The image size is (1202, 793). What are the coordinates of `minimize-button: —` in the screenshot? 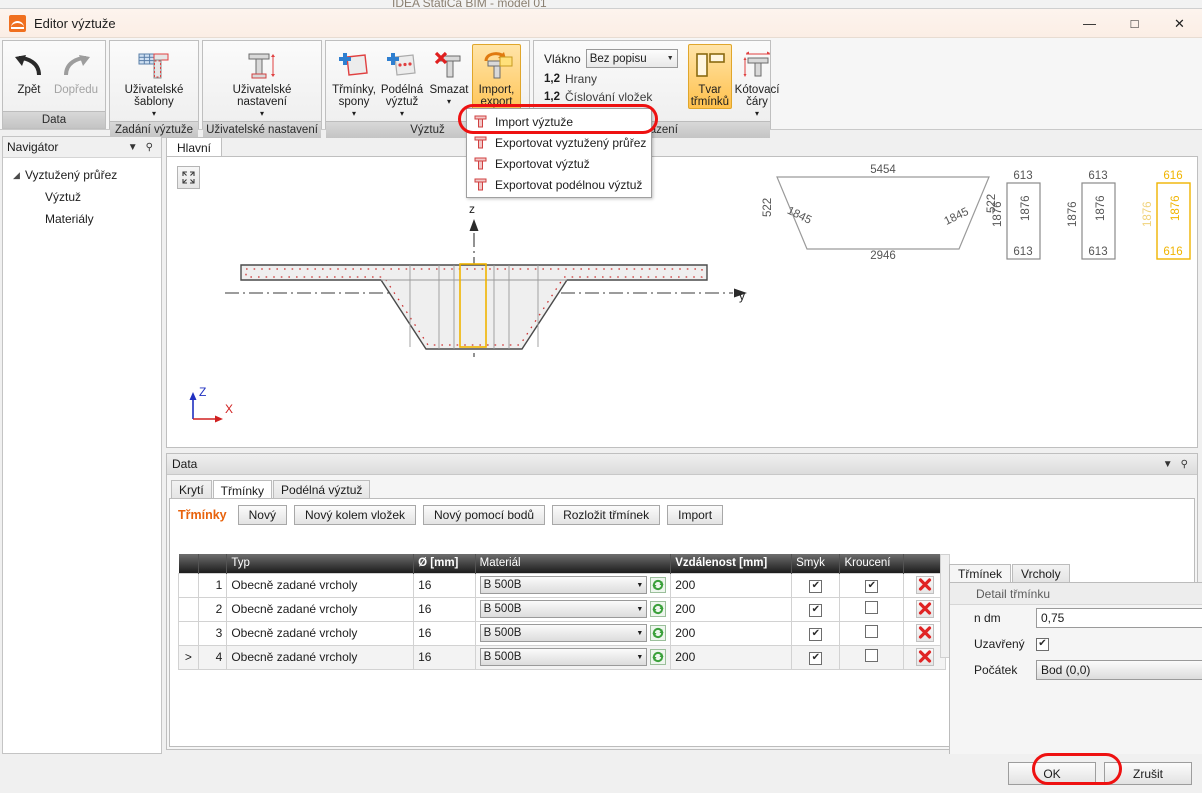 It's located at (1089, 23).